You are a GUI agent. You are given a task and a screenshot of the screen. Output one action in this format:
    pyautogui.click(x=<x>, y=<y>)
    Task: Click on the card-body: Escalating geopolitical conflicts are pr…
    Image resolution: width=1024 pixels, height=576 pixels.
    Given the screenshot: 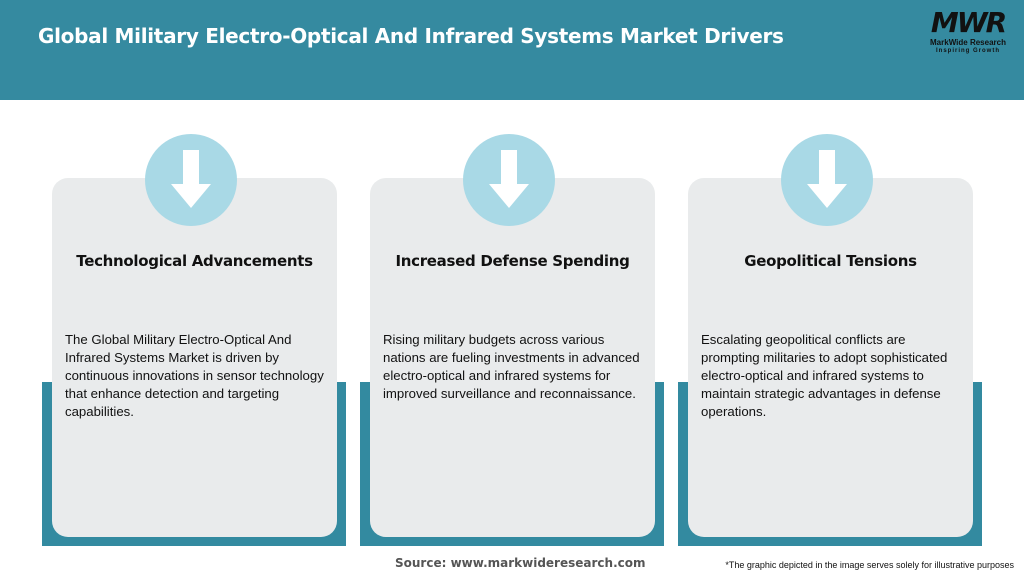 What is the action you would take?
    pyautogui.click(x=824, y=375)
    